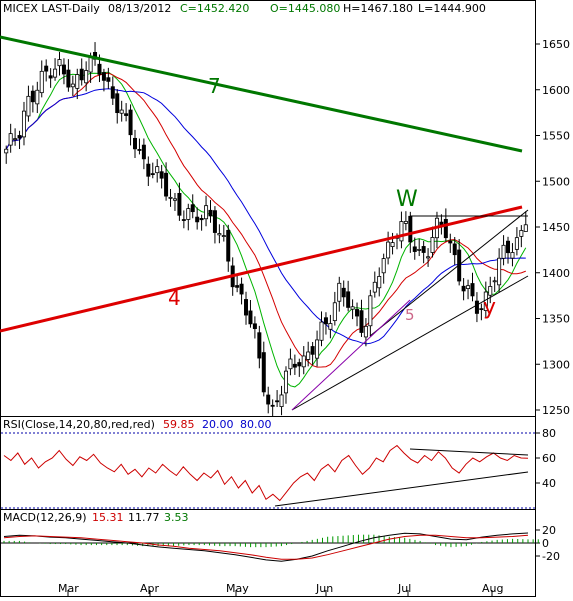  What do you see at coordinates (179, 424) in the screenshot?
I see `rsi-current: 59.85` at bounding box center [179, 424].